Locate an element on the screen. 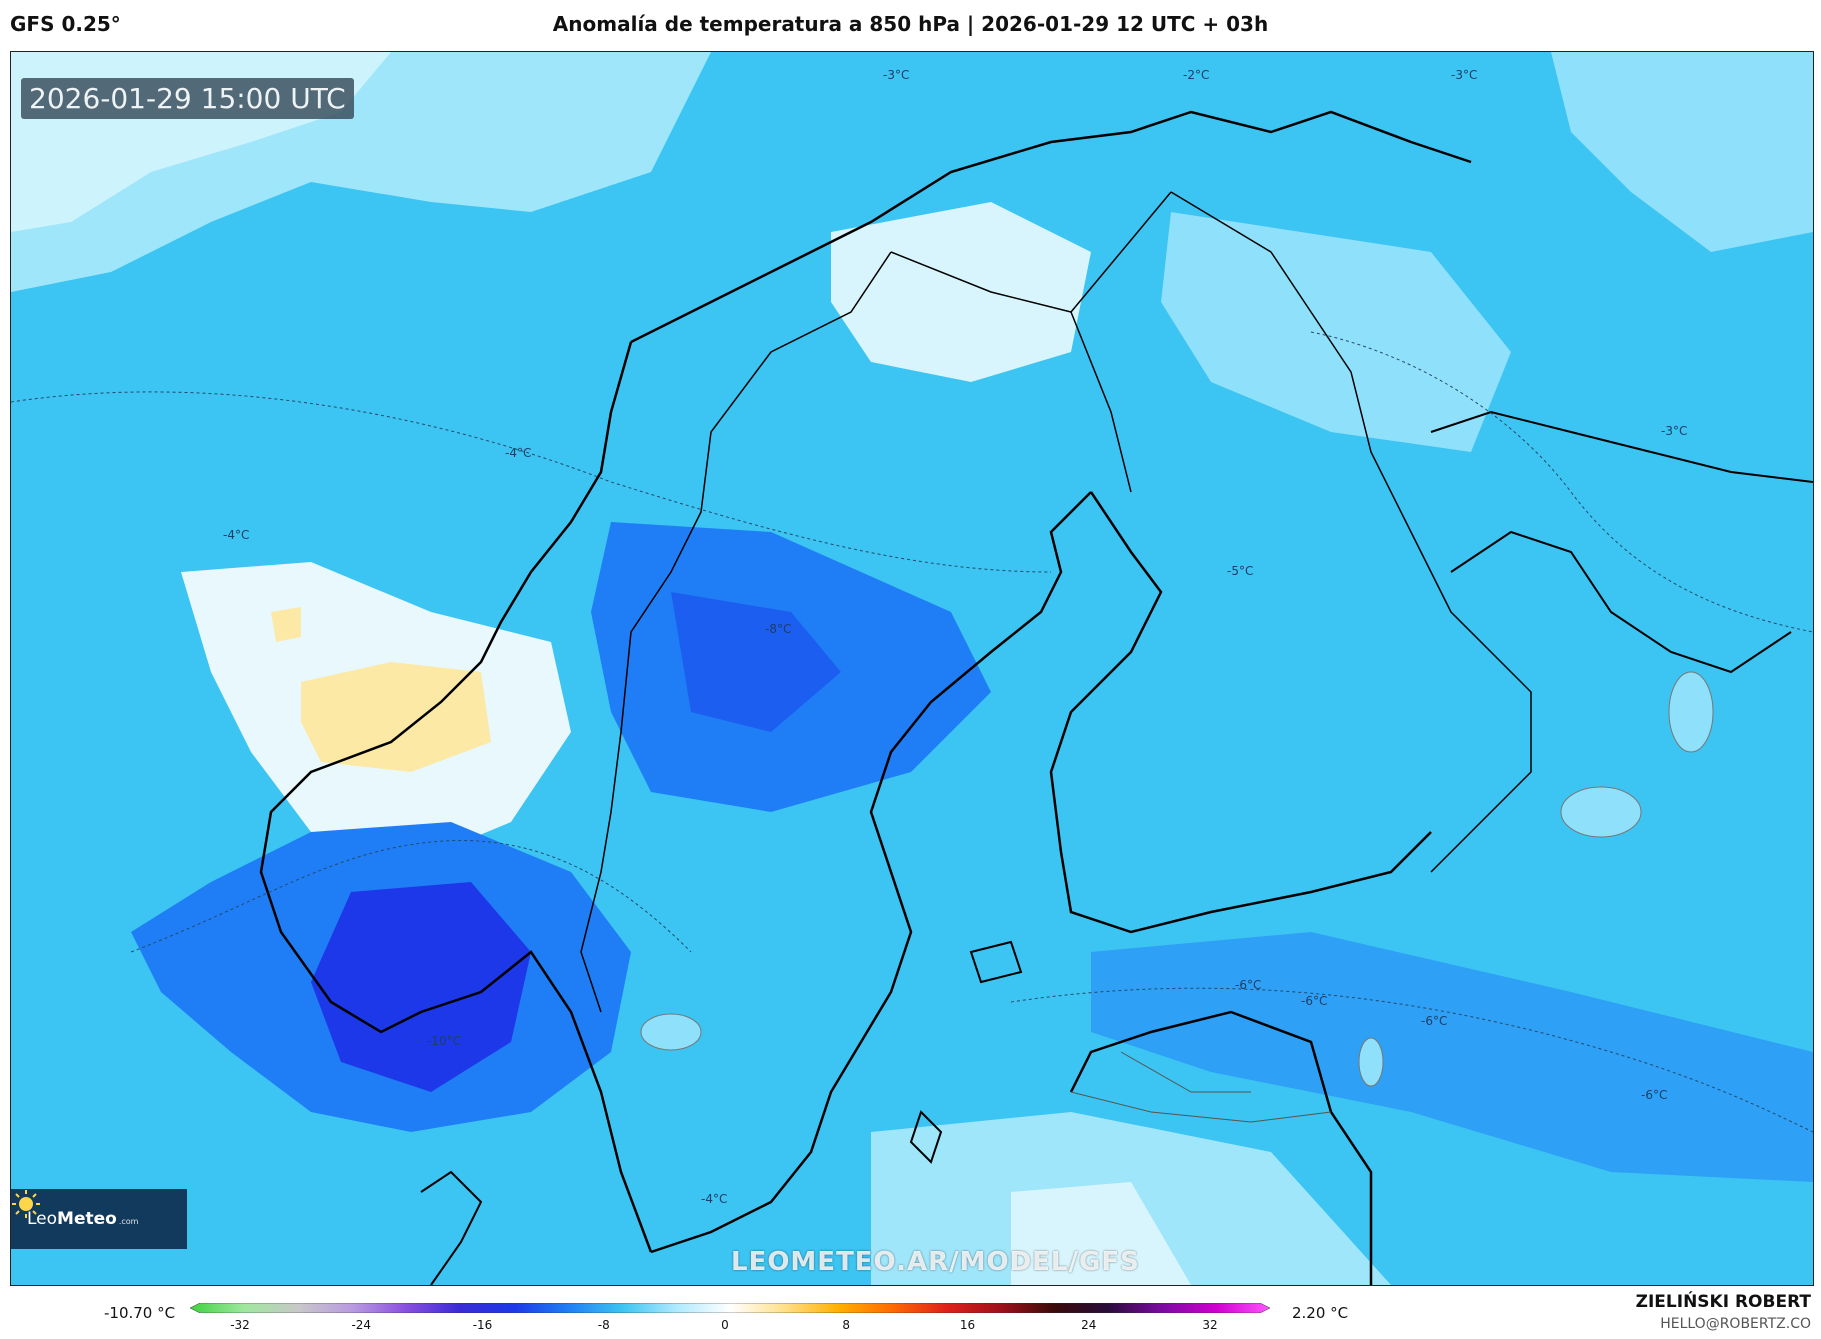  white-sea-coastline is located at coordinates (1621, 602).